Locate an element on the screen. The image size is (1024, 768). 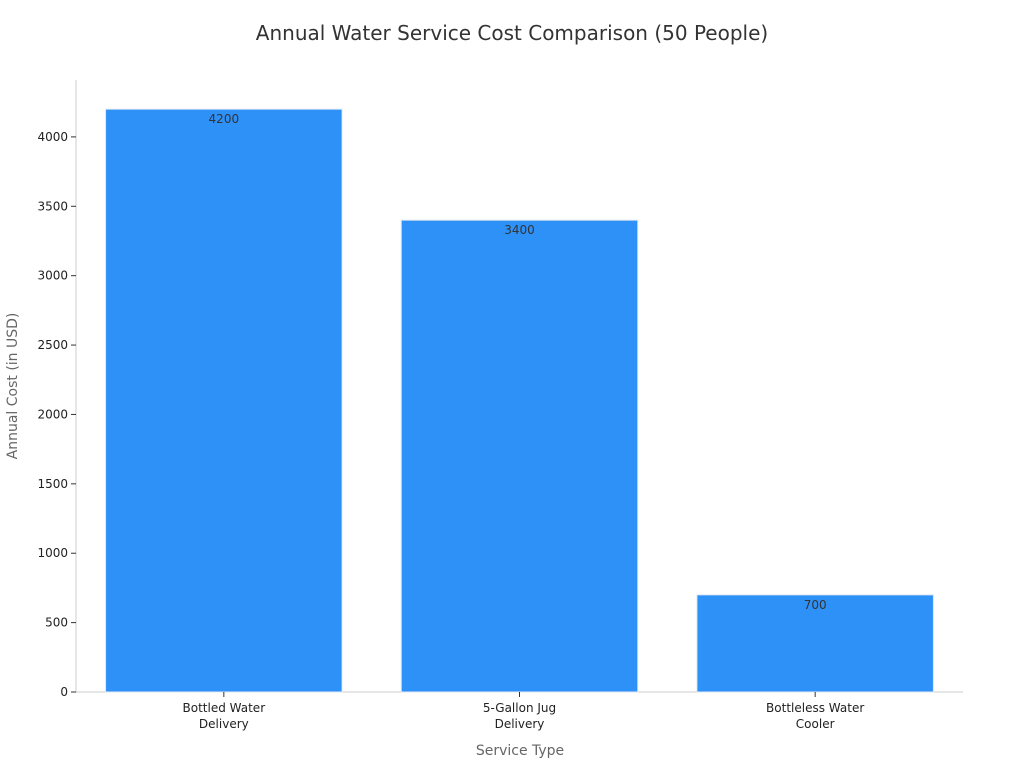
x-tick-label: Bottled Water is located at coordinates (224, 708).